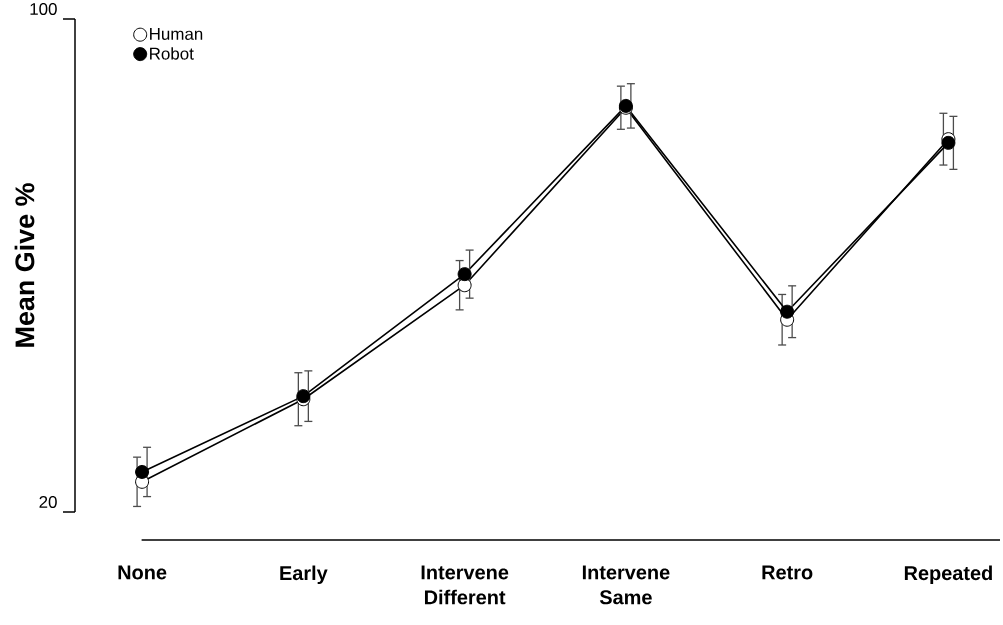 Image resolution: width=1003 pixels, height=625 pixels. Describe the element at coordinates (304, 575) in the screenshot. I see `x-tick-label: Early` at that location.